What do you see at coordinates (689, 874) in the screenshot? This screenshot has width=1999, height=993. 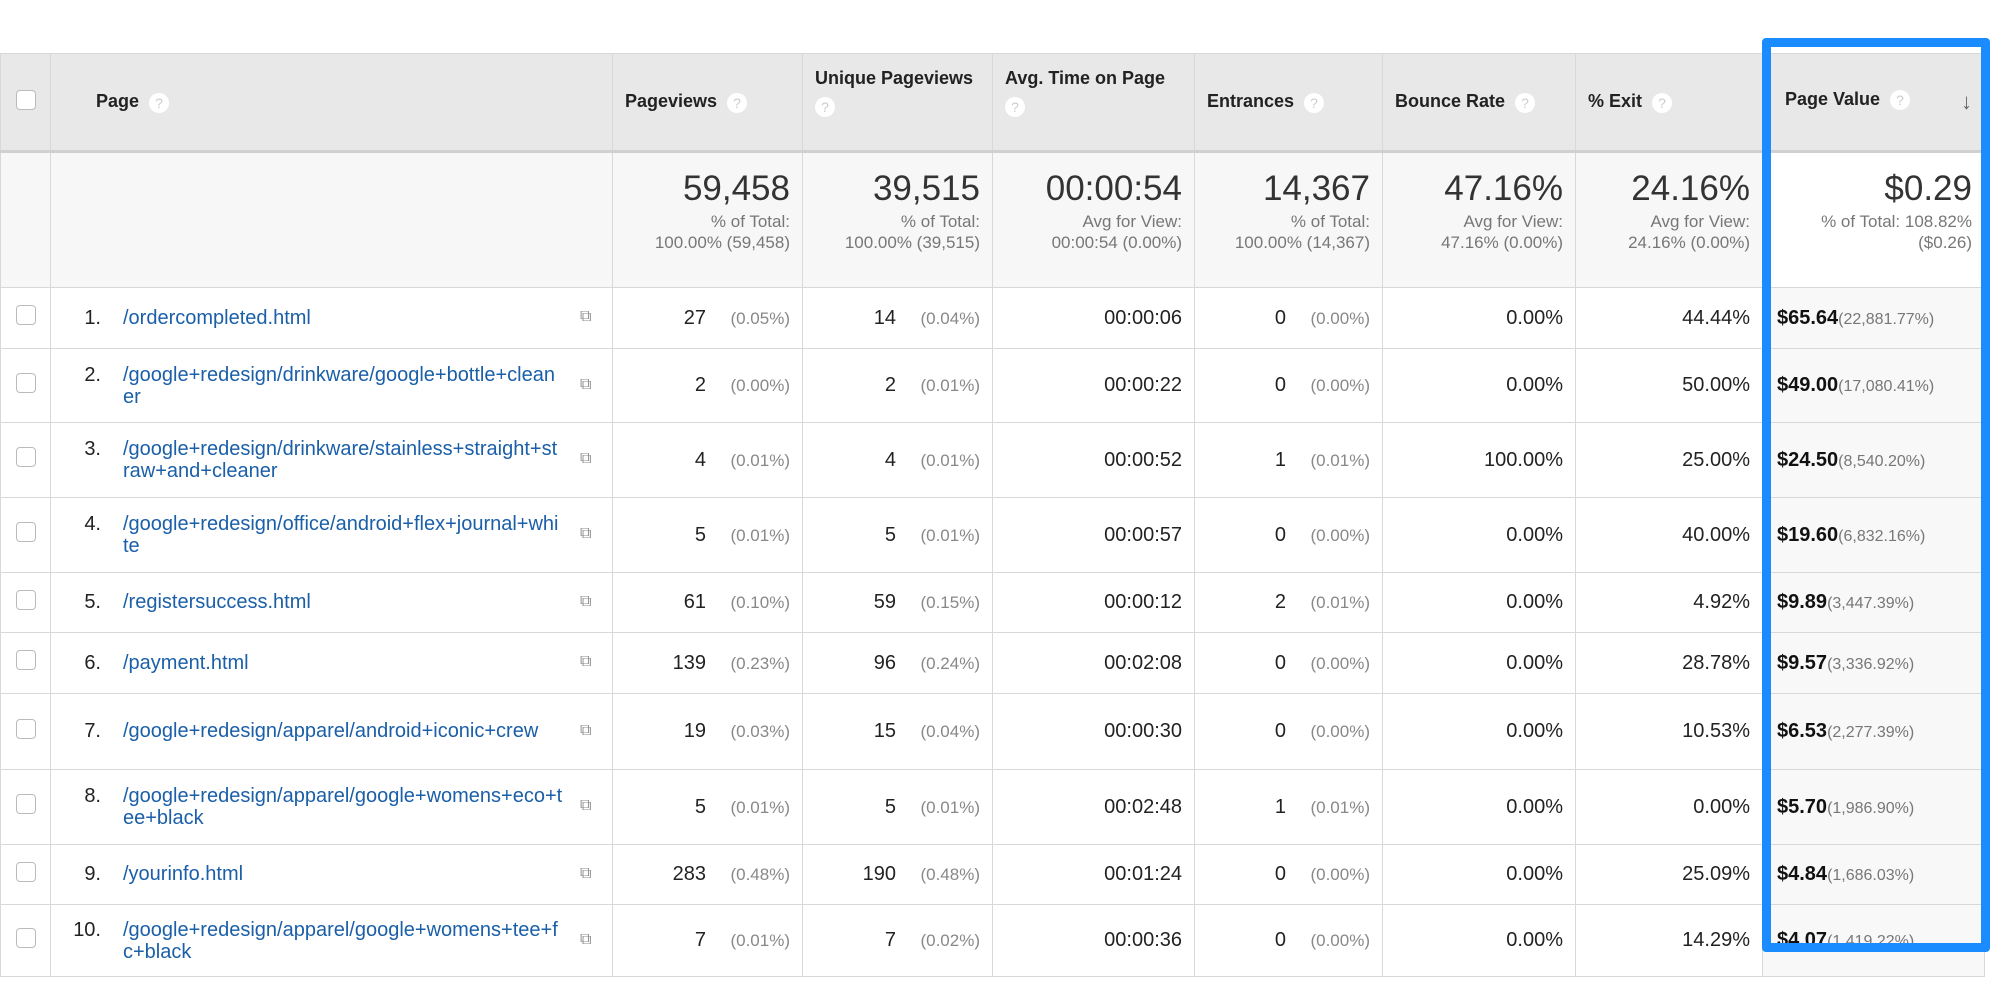 I see `pageviews-value: 283` at bounding box center [689, 874].